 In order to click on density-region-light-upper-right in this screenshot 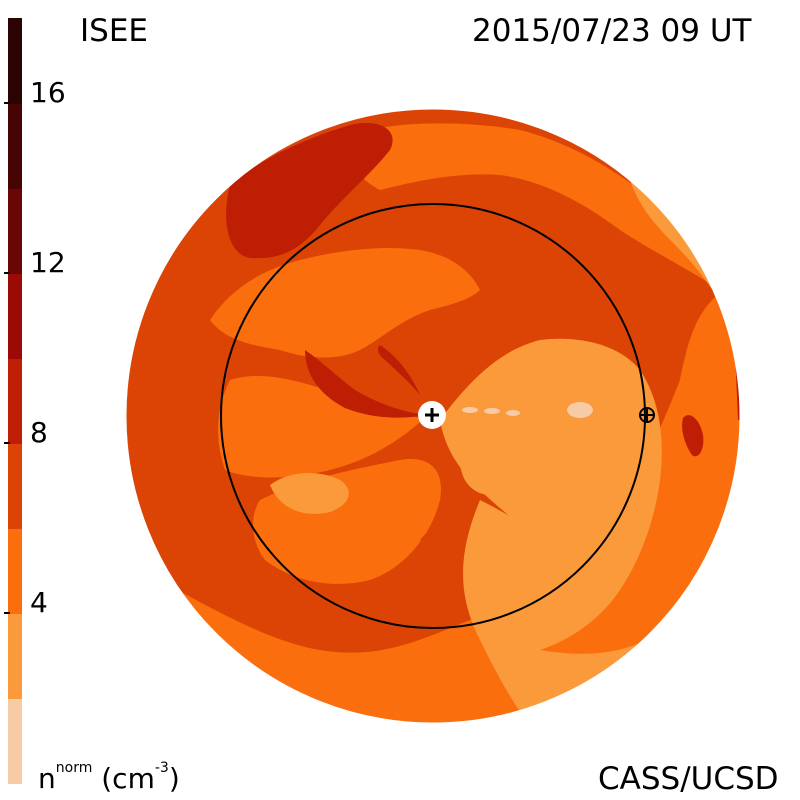, I will do `click(685, 255)`.